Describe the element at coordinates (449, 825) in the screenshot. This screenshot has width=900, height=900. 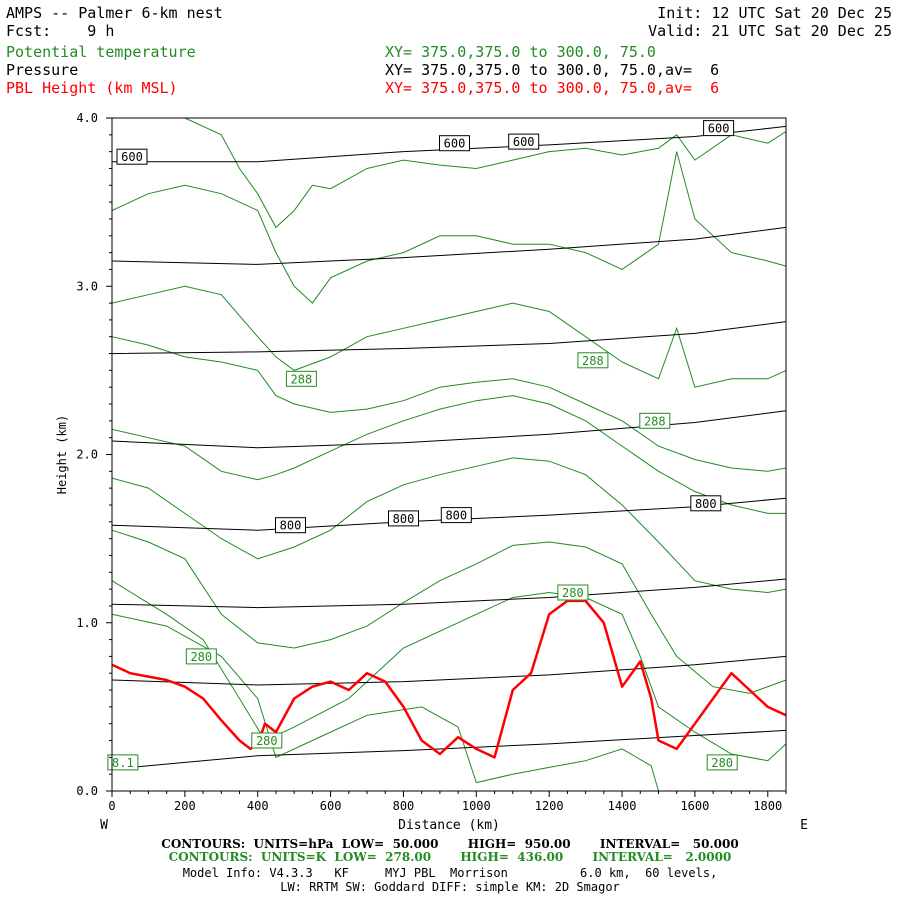
I see `x-axis-label: Distance (km)` at that location.